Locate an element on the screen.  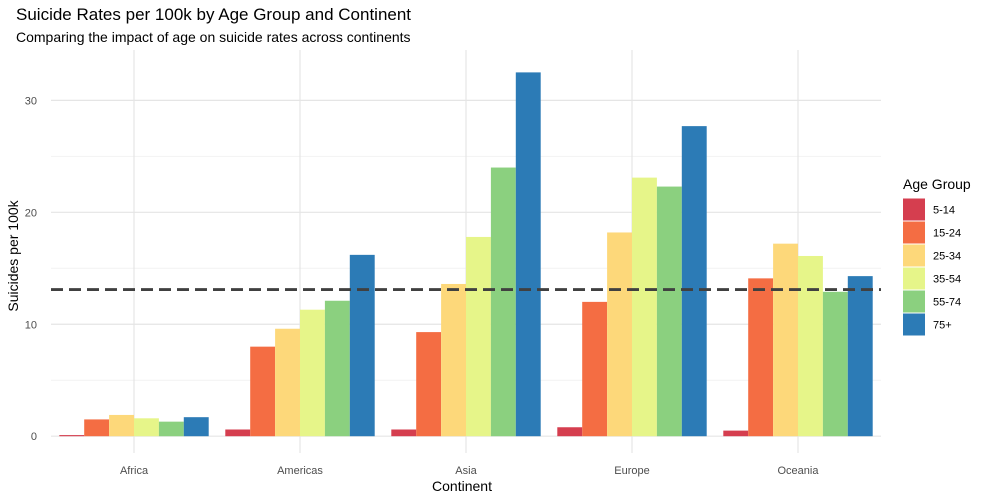
y-axis-title: Suicides per 100k is located at coordinates (13, 255).